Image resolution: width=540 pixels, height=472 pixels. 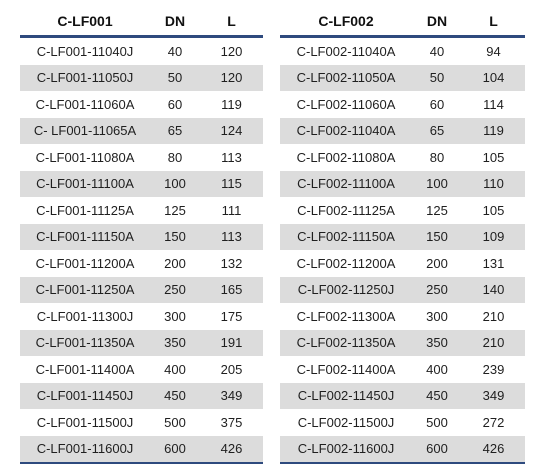 I want to click on cell-model: C-LF001-11100A, so click(x=85, y=183).